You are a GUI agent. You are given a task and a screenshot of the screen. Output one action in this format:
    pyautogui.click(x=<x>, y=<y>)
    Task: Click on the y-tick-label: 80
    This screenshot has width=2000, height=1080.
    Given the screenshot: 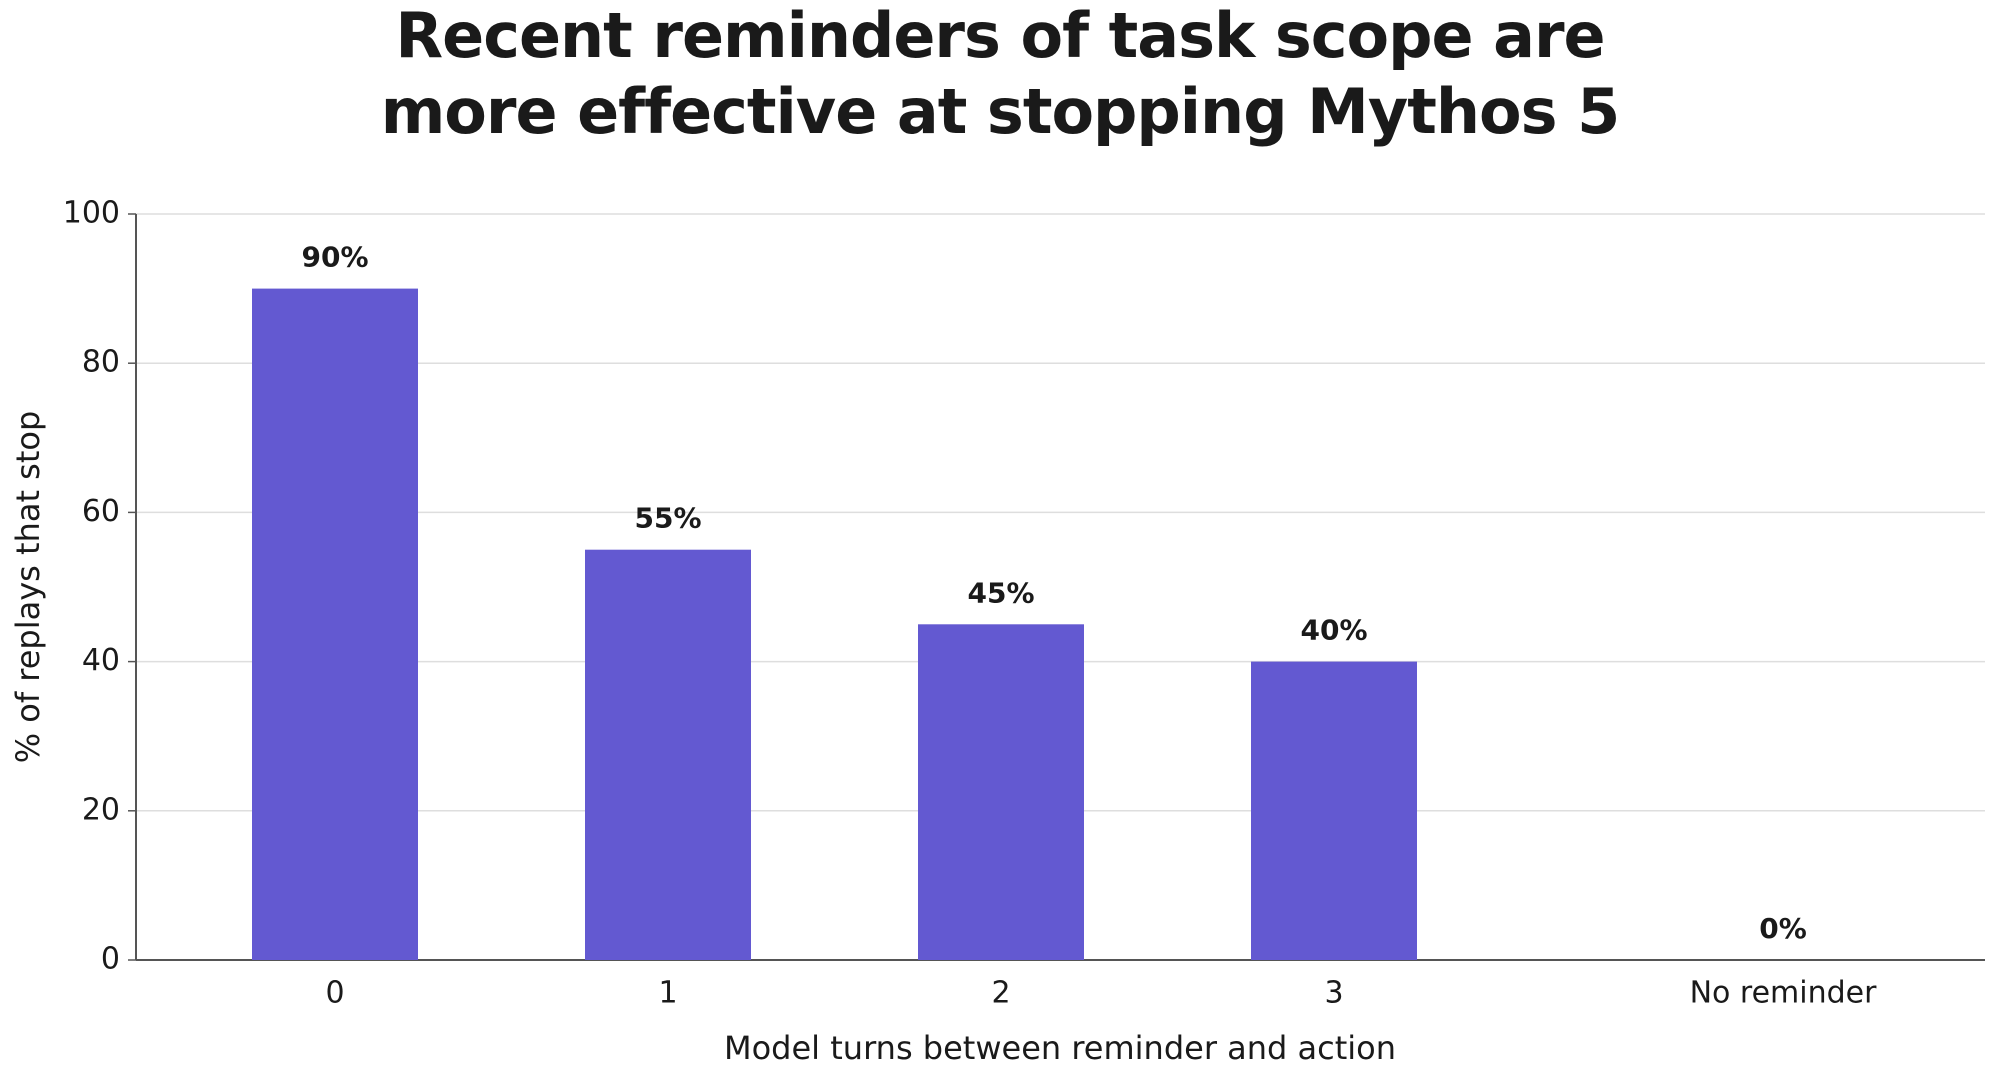 What is the action you would take?
    pyautogui.click(x=101, y=362)
    